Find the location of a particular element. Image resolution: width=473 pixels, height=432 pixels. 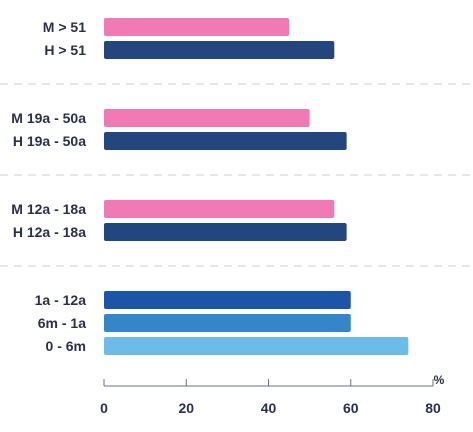

category-label: 6m - 1a is located at coordinates (62, 323).